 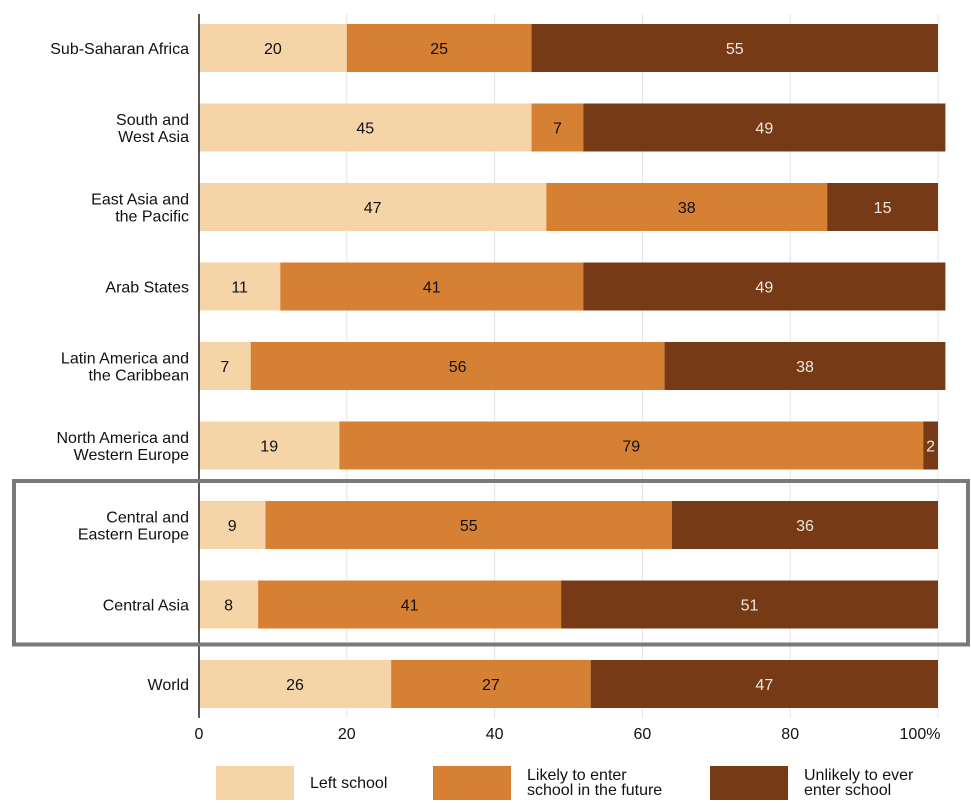 I want to click on data-label: 15, so click(x=883, y=208).